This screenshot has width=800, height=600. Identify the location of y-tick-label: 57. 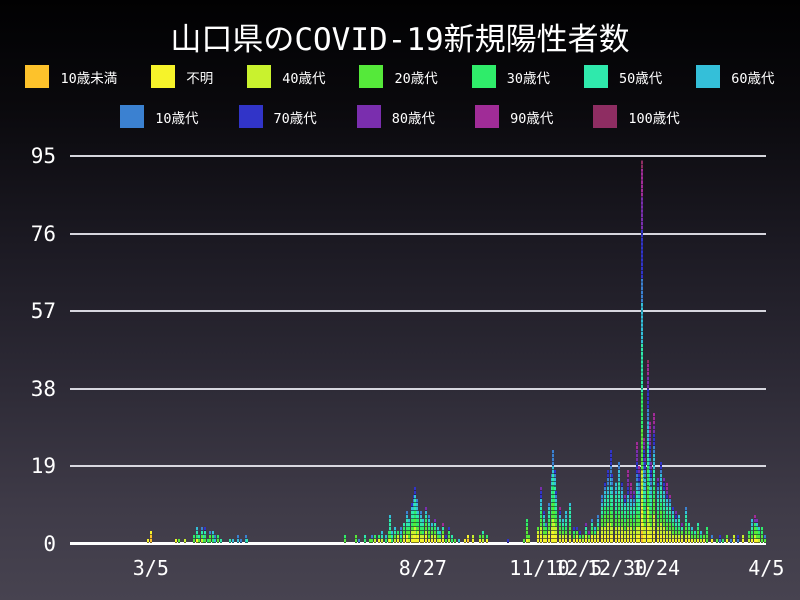
(43, 311).